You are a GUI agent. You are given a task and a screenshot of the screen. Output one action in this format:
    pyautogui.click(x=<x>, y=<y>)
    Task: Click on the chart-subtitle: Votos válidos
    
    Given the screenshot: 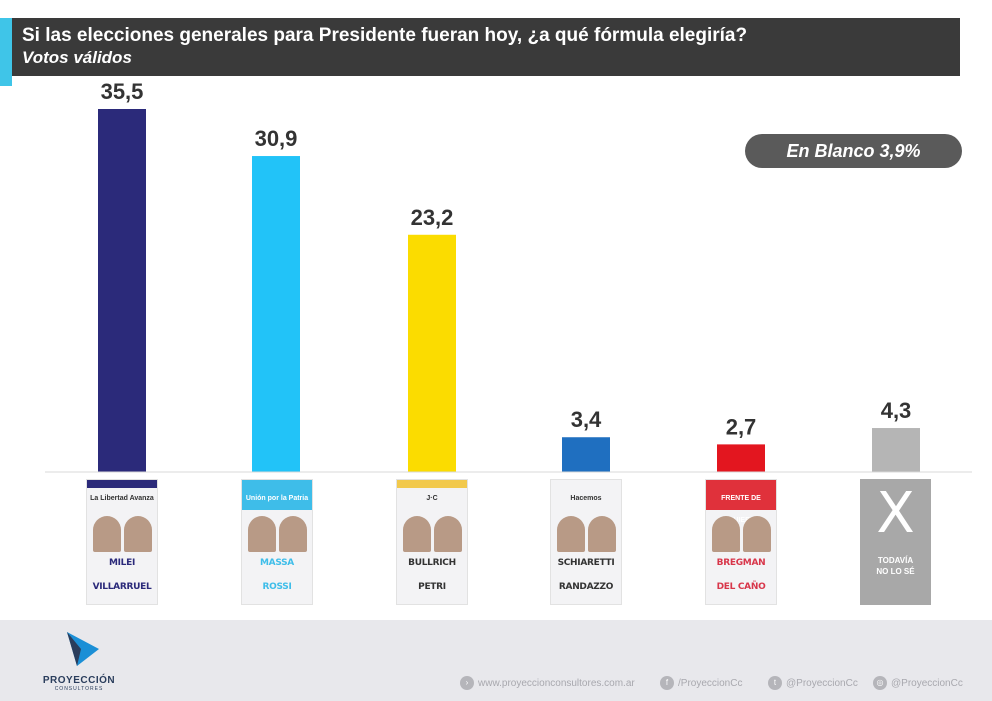 What is the action you would take?
    pyautogui.click(x=77, y=57)
    